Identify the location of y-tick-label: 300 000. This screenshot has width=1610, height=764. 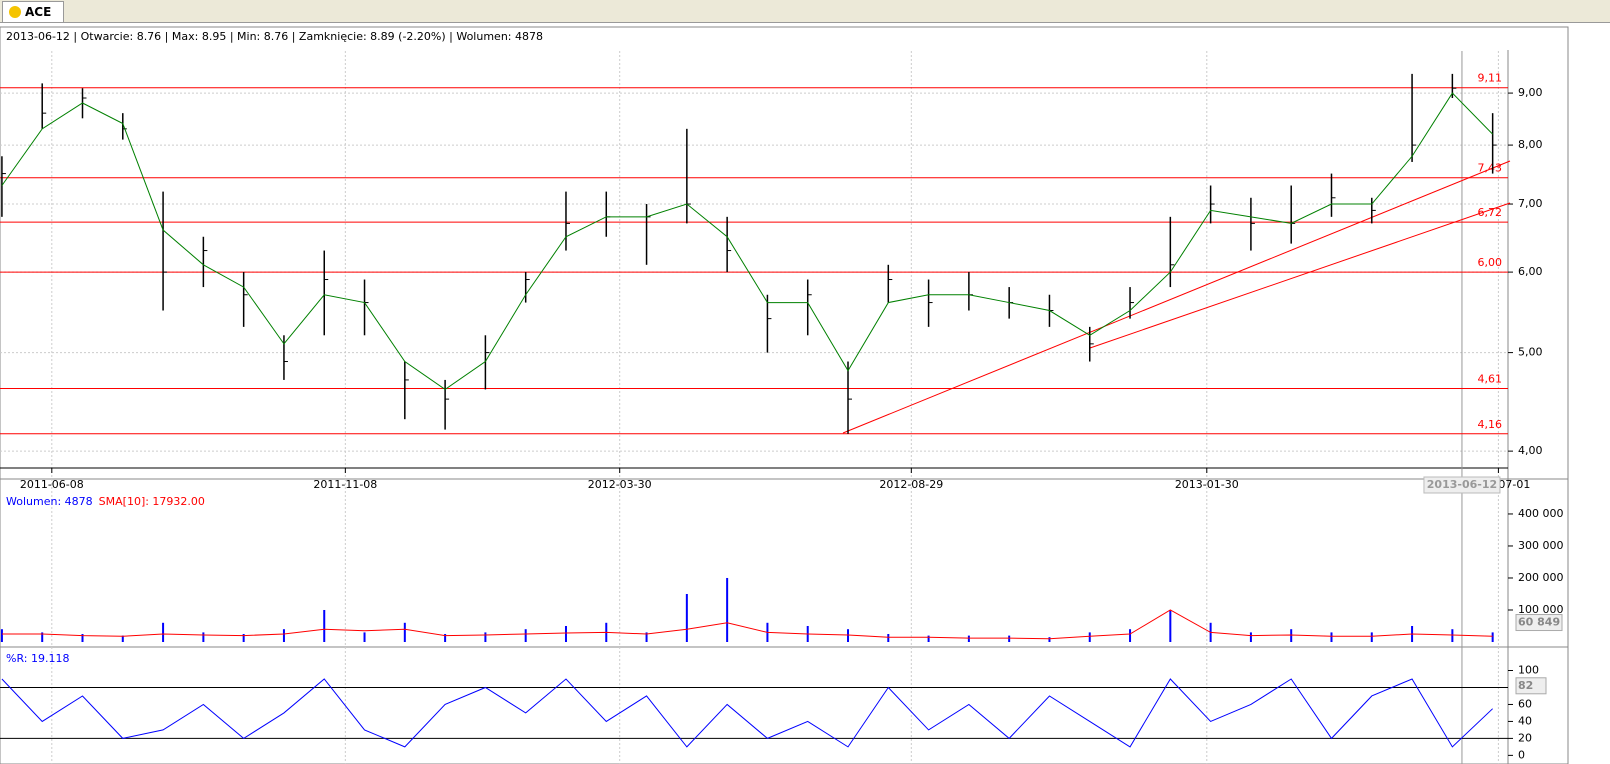
(1541, 545).